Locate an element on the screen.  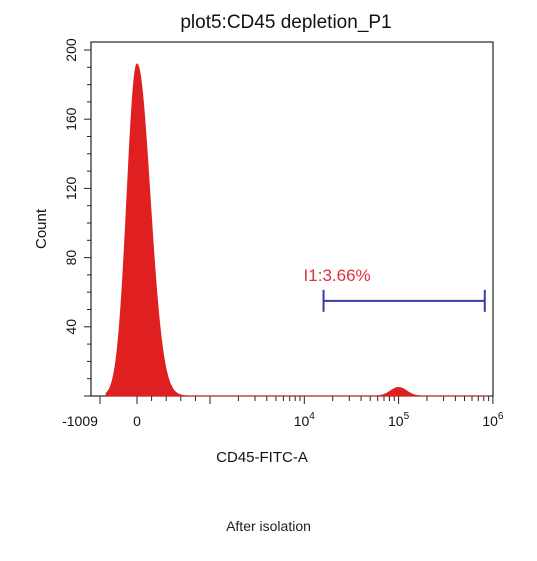
x-tick-label: 10⁶ is located at coordinates (493, 420).